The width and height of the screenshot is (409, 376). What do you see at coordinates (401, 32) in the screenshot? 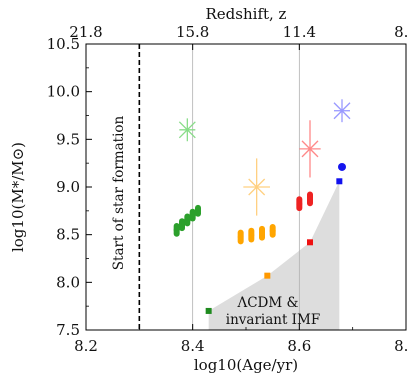
I see `top-tick-label: 8.1` at bounding box center [401, 32].